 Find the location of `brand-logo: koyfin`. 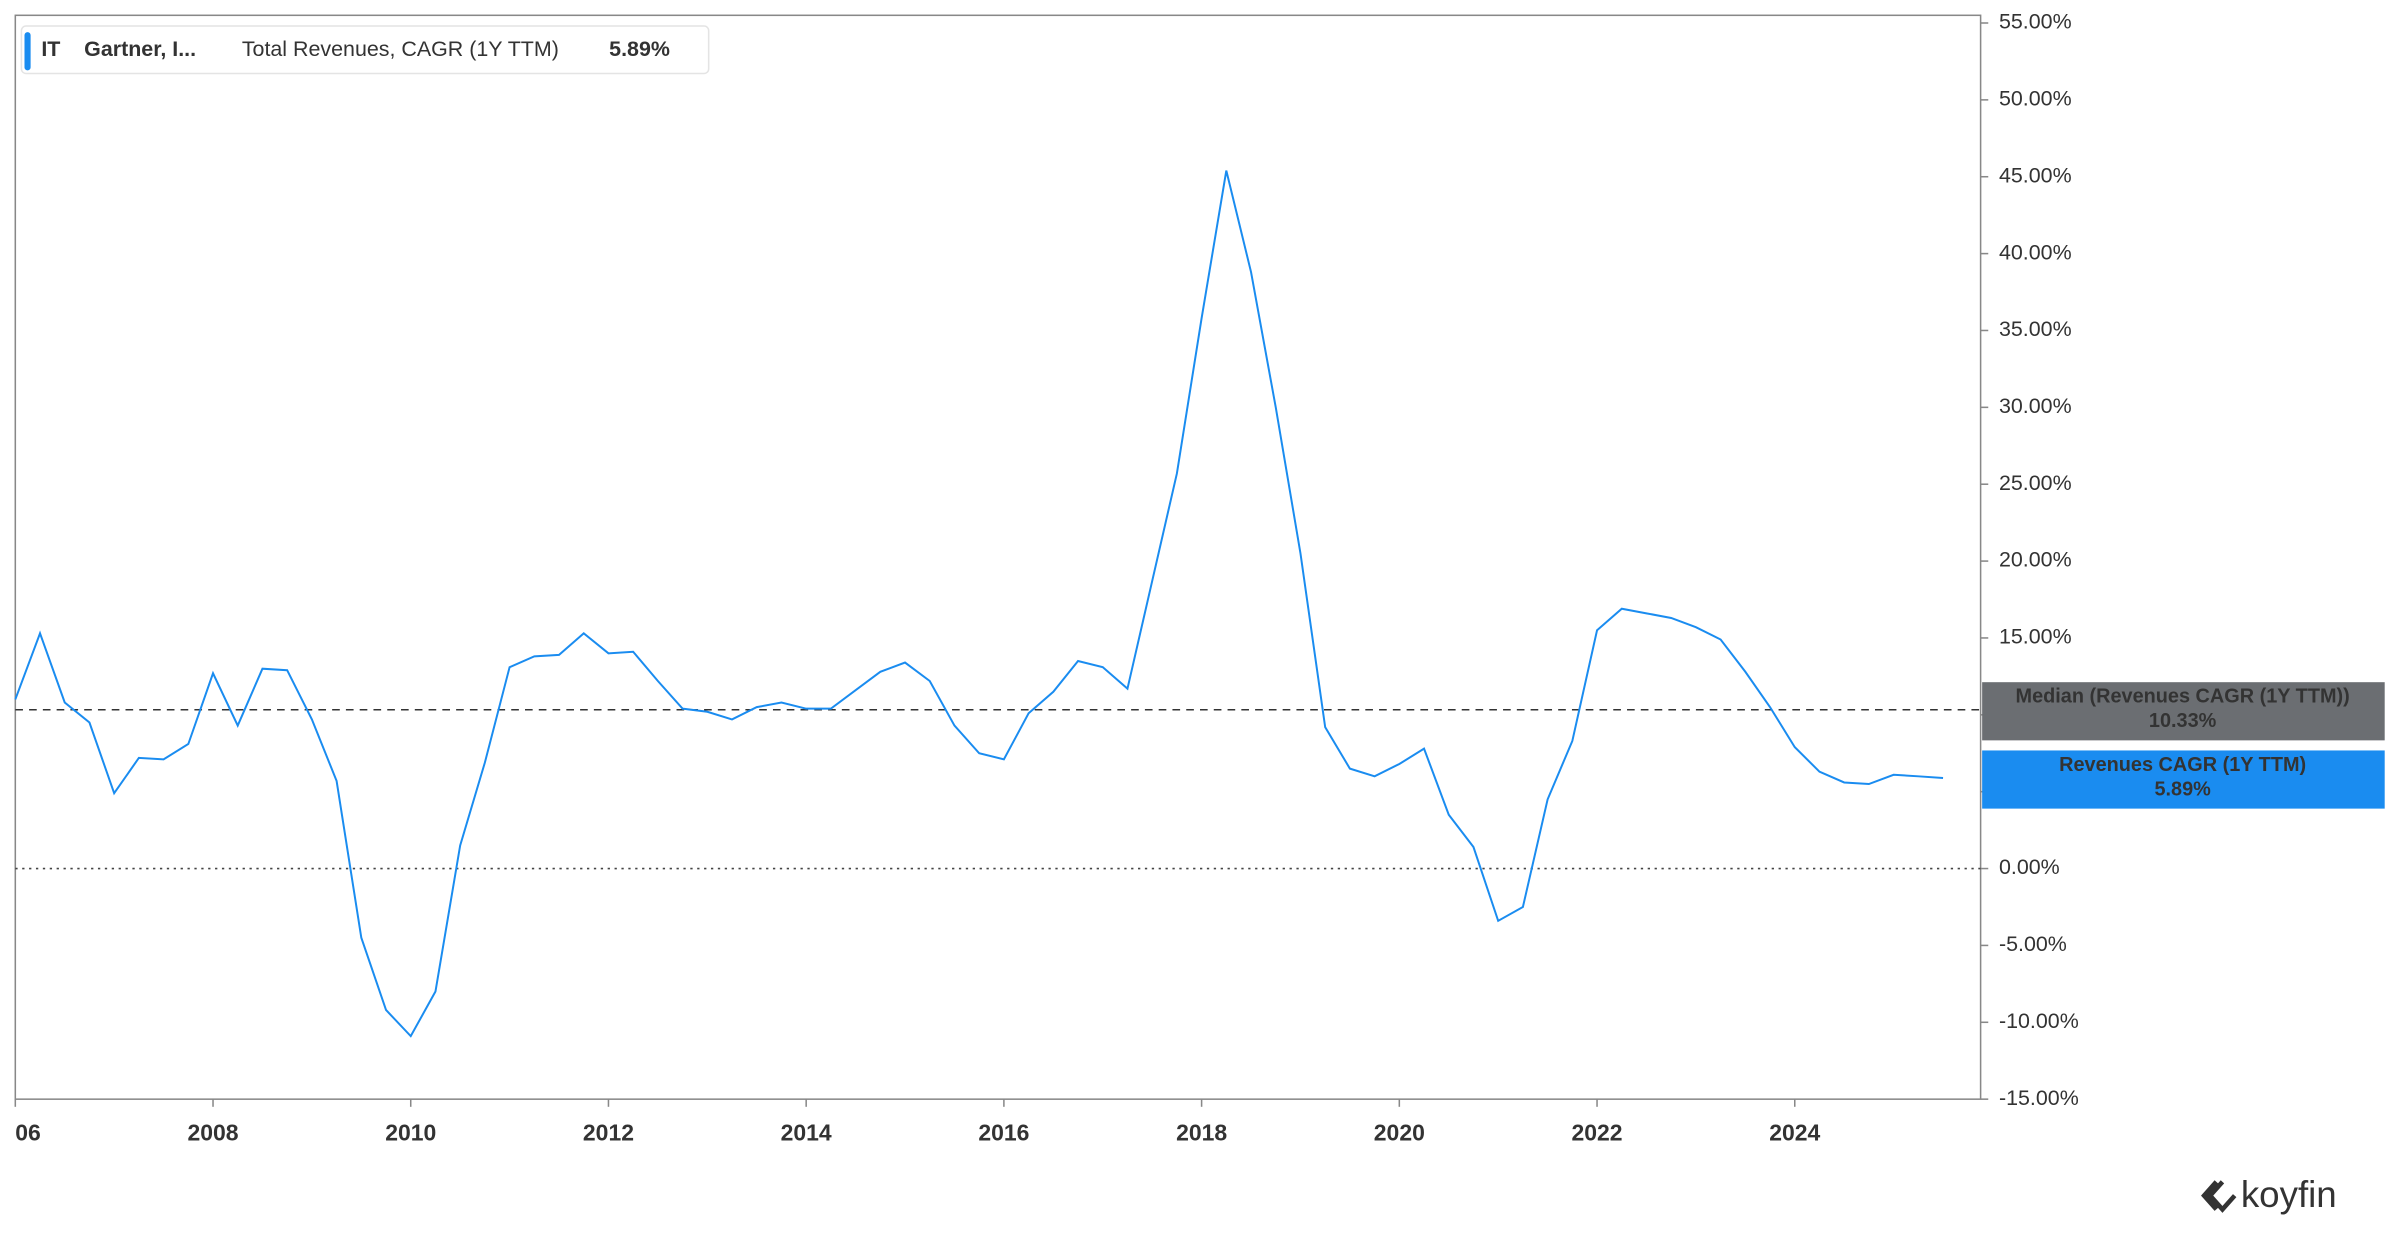

brand-logo: koyfin is located at coordinates (2269, 1194).